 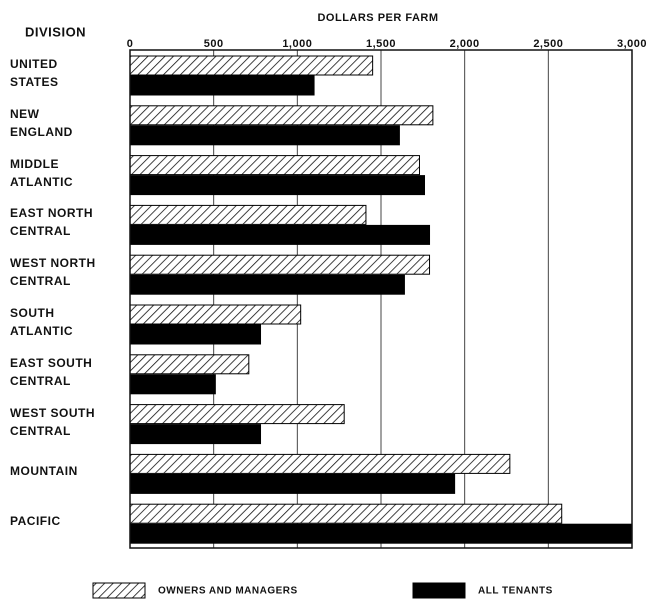 I want to click on category-label: MIDDLE ATLANTIC, so click(x=42, y=172).